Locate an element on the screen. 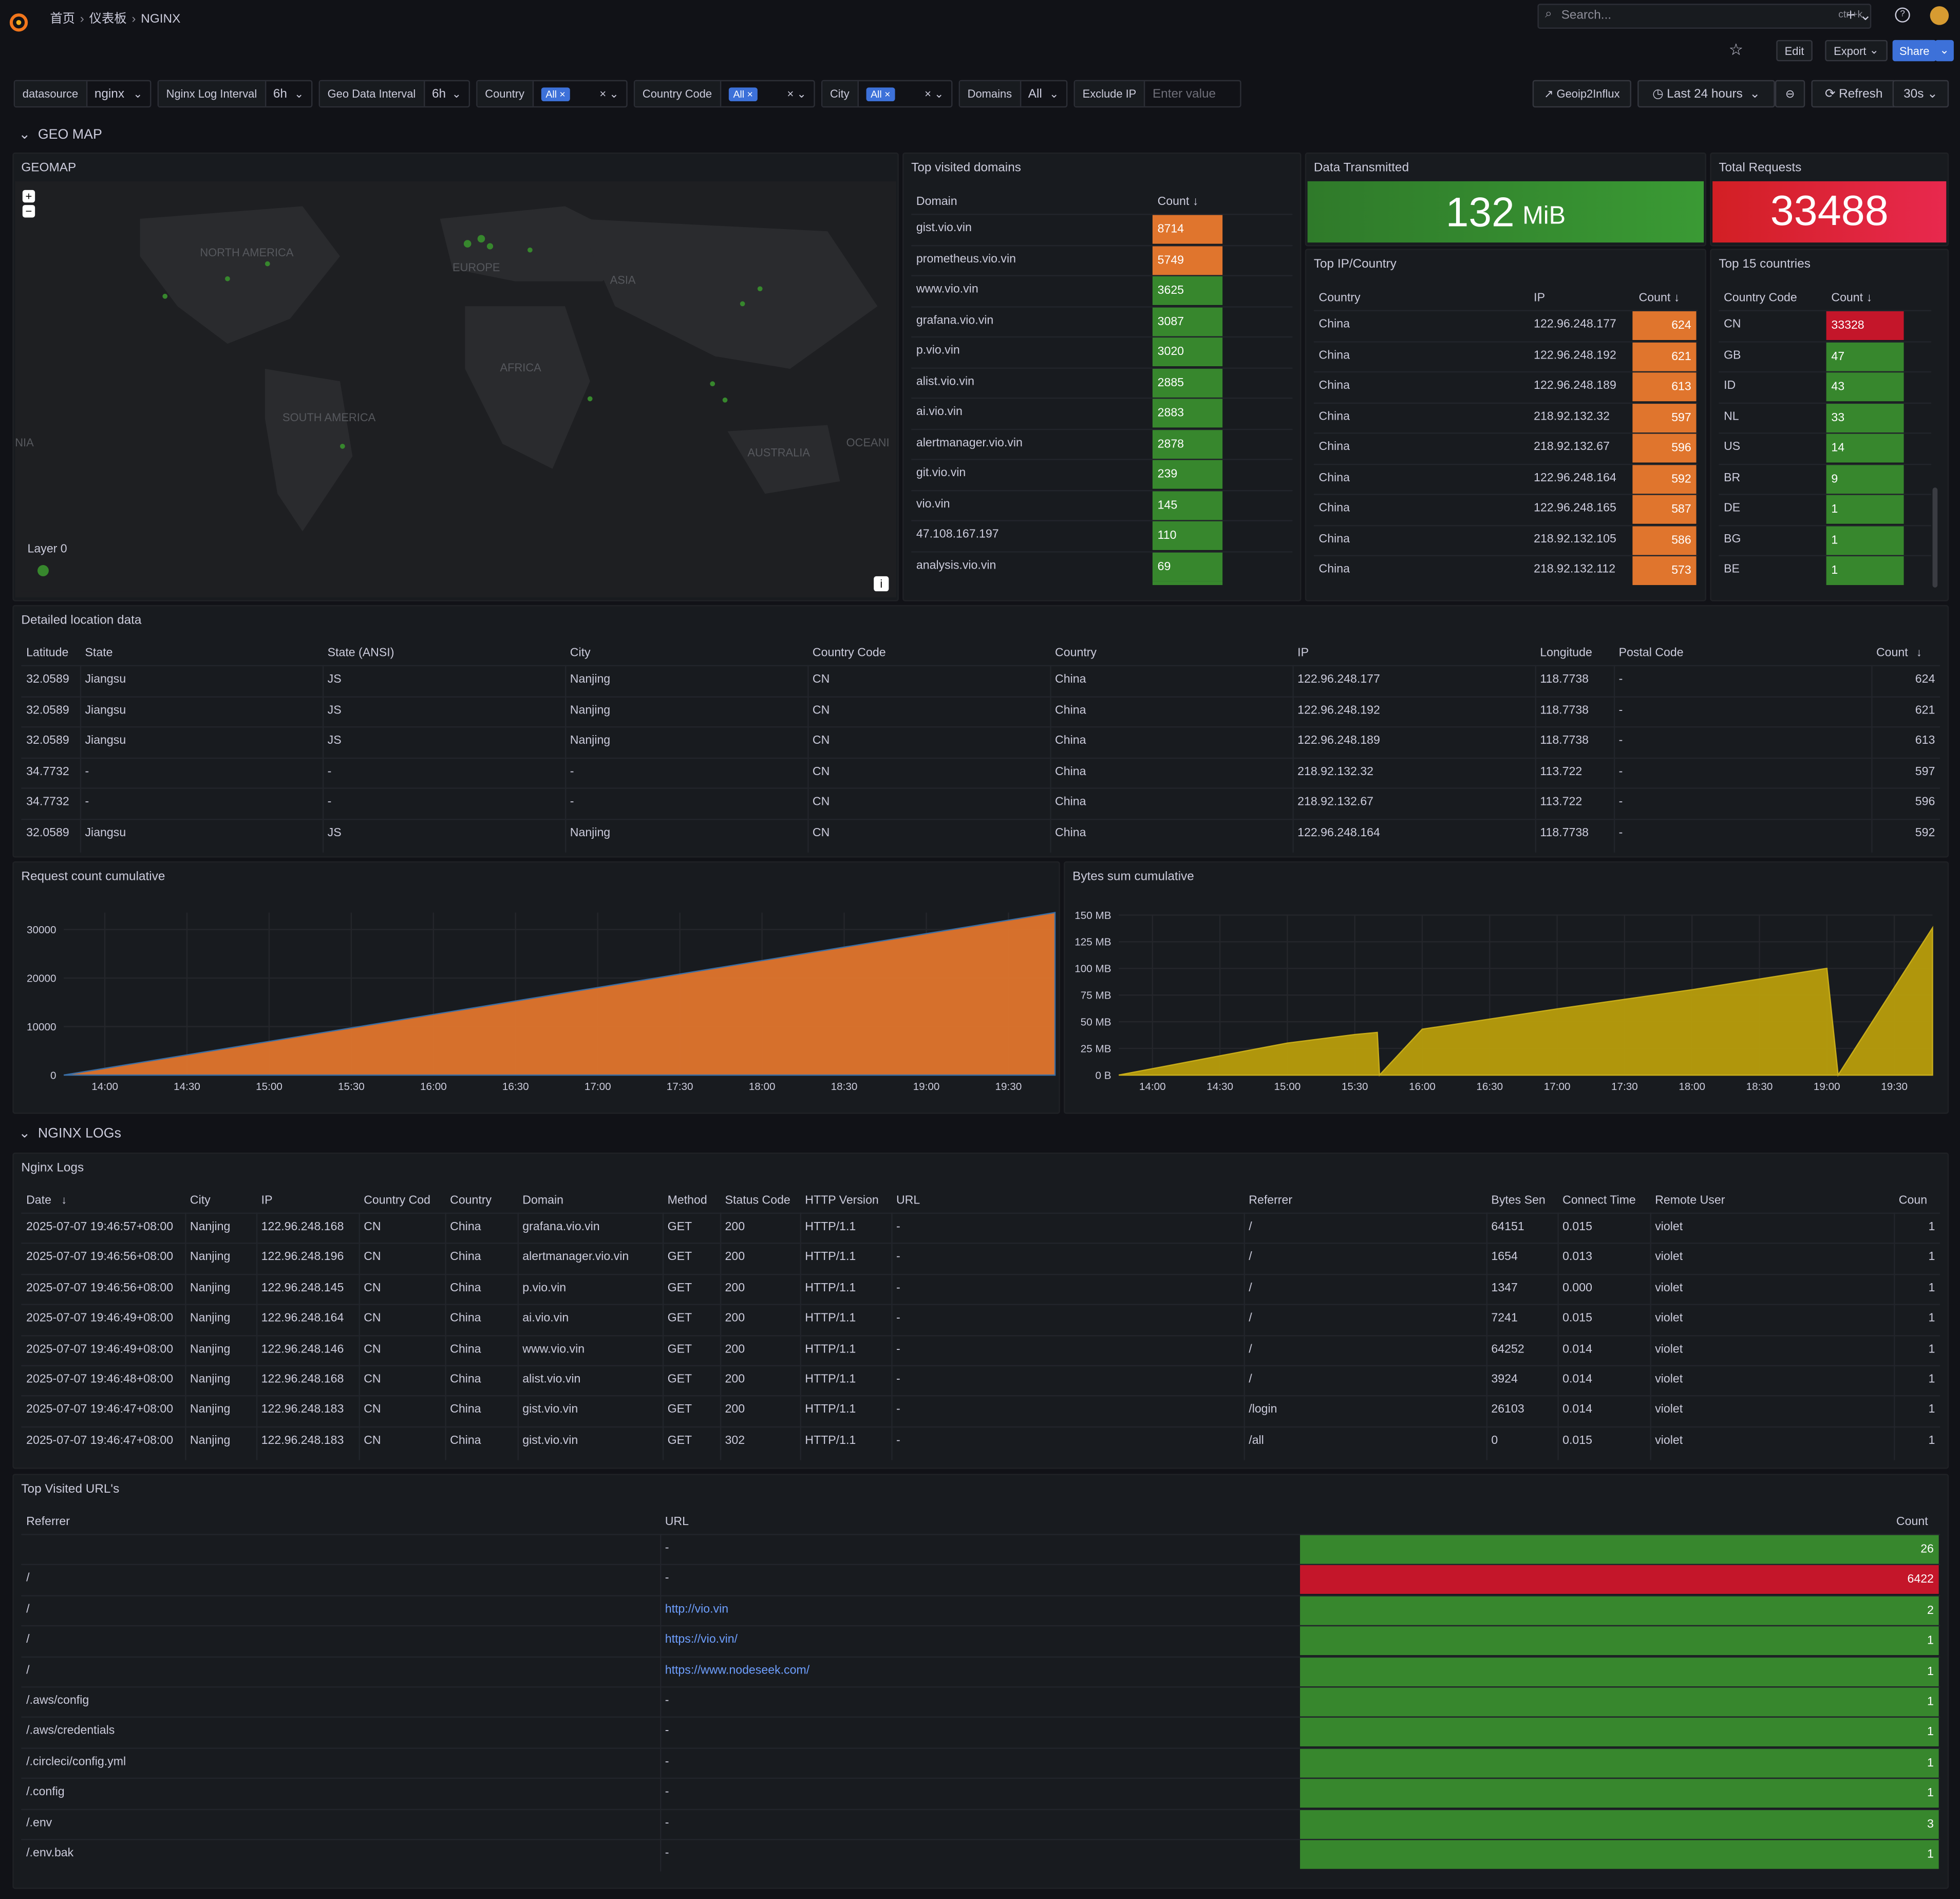  var-country-code-chip: All × is located at coordinates (743, 94).